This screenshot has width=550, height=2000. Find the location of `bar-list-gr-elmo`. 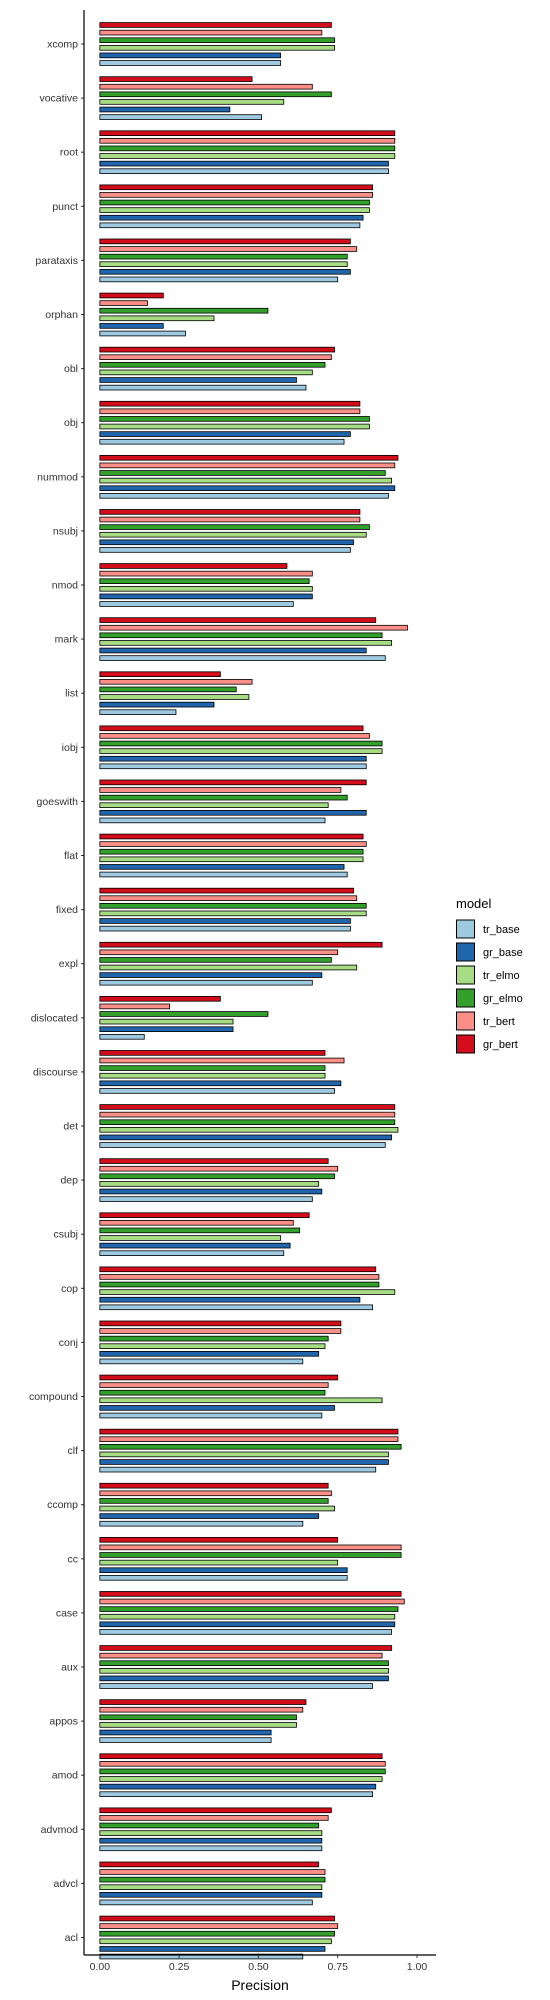

bar-list-gr-elmo is located at coordinates (168, 689).